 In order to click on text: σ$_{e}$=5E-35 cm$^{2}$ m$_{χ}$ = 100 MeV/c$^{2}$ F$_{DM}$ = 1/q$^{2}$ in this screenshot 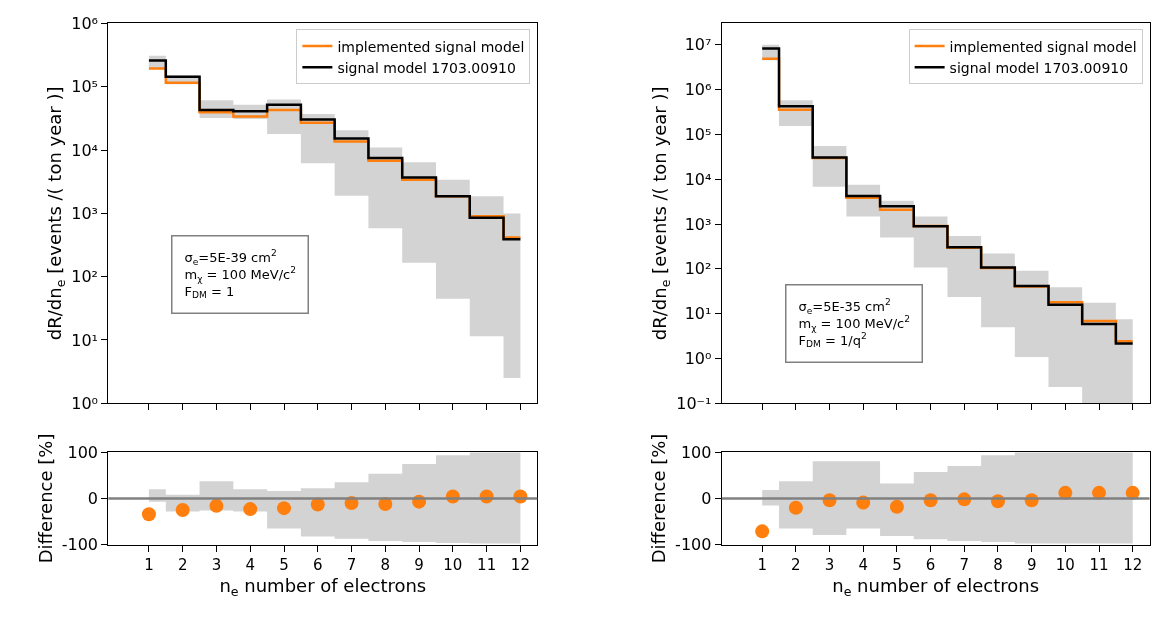, I will do `click(854, 323)`.